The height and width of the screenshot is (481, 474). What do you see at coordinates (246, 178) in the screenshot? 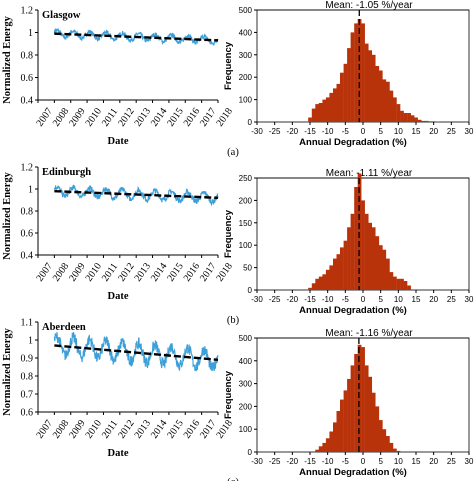
I see `y-tick-label: 250` at bounding box center [246, 178].